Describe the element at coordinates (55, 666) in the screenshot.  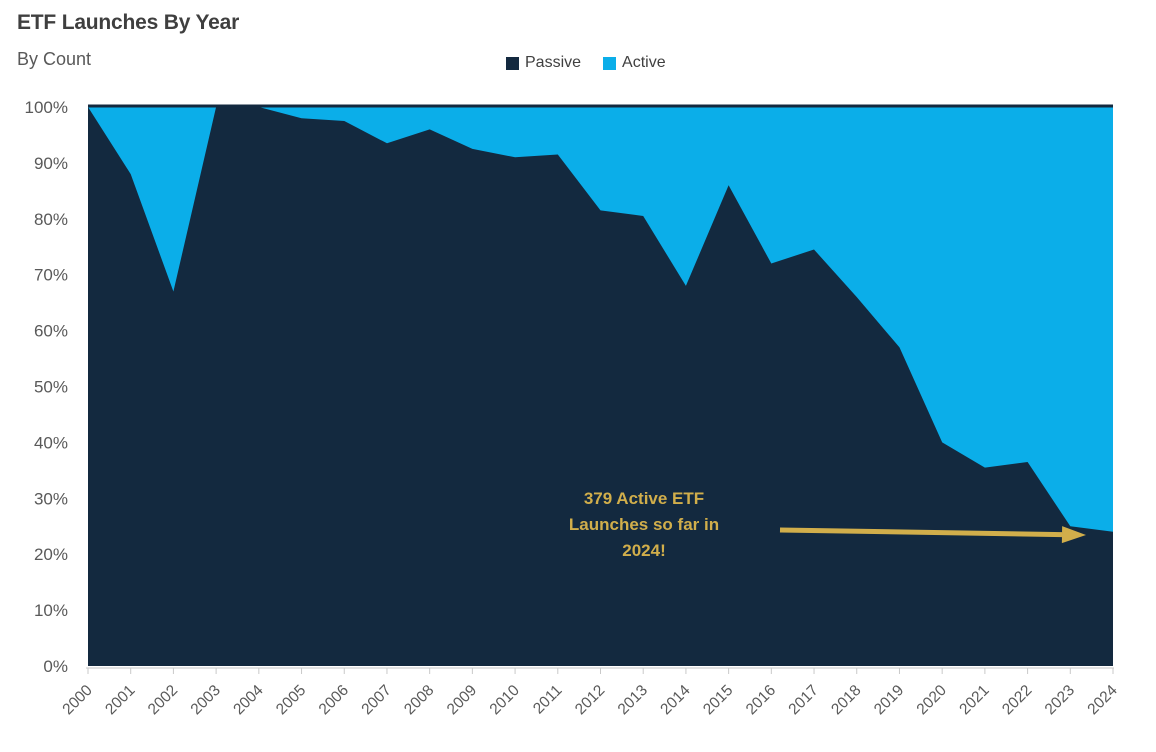
I see `y-axis-label-0pct: 0%` at that location.